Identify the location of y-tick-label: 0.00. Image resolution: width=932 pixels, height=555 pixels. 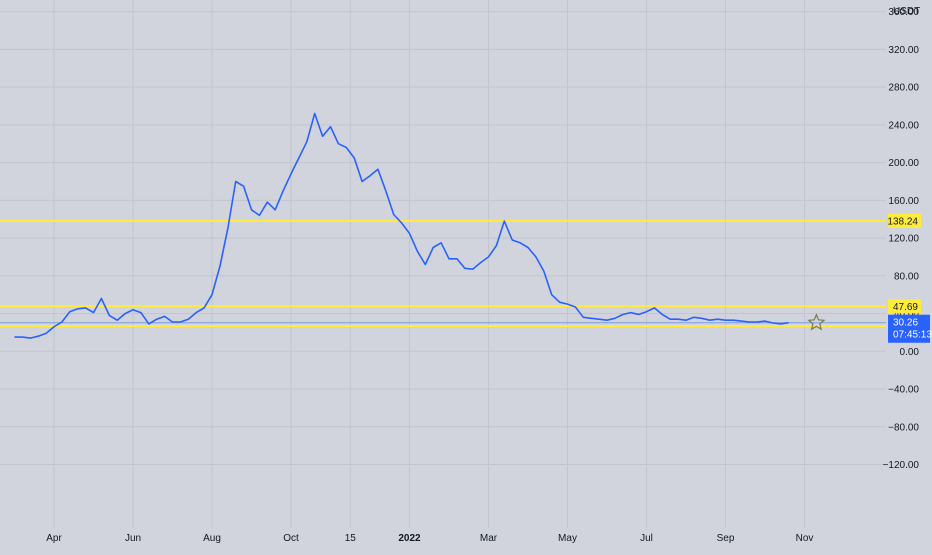
(910, 352).